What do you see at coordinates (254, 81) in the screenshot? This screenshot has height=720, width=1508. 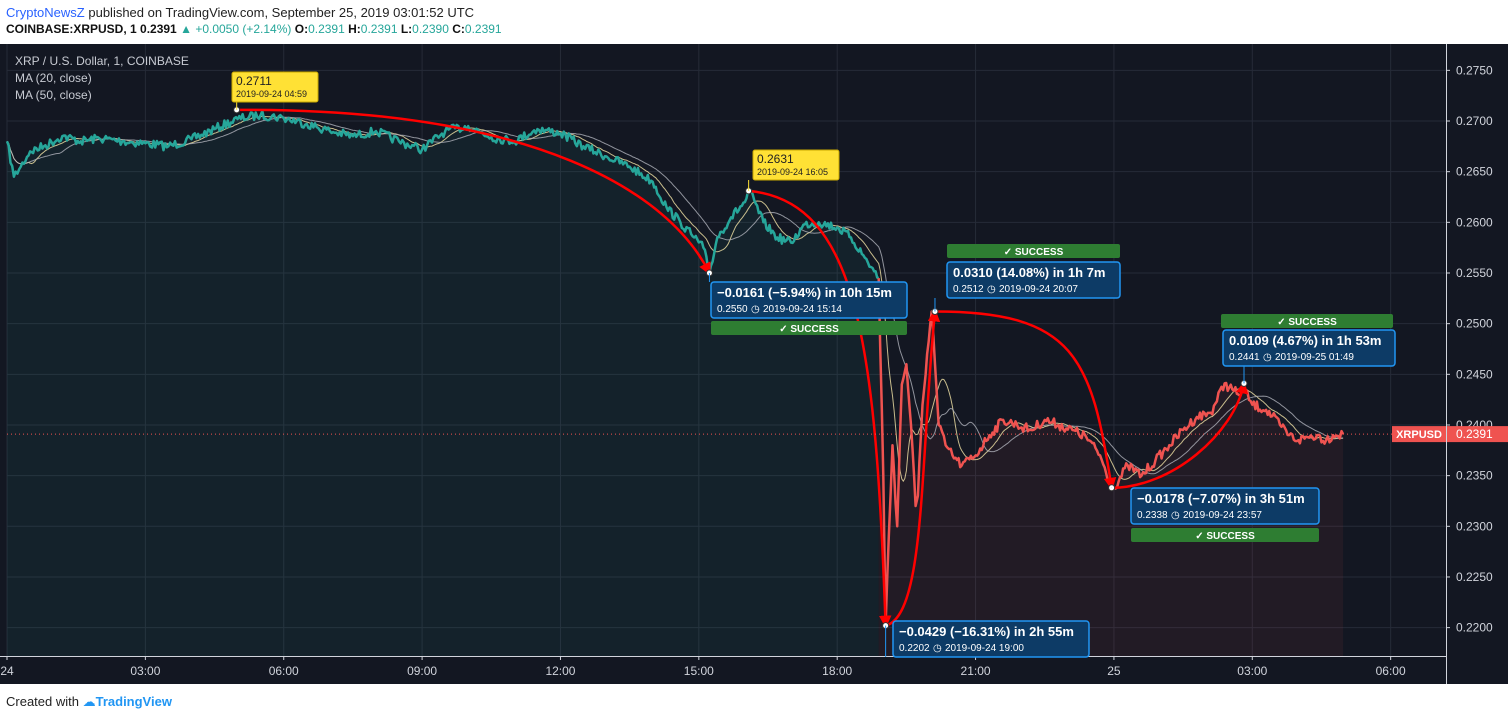 I see `price-point-value: 0.2711` at bounding box center [254, 81].